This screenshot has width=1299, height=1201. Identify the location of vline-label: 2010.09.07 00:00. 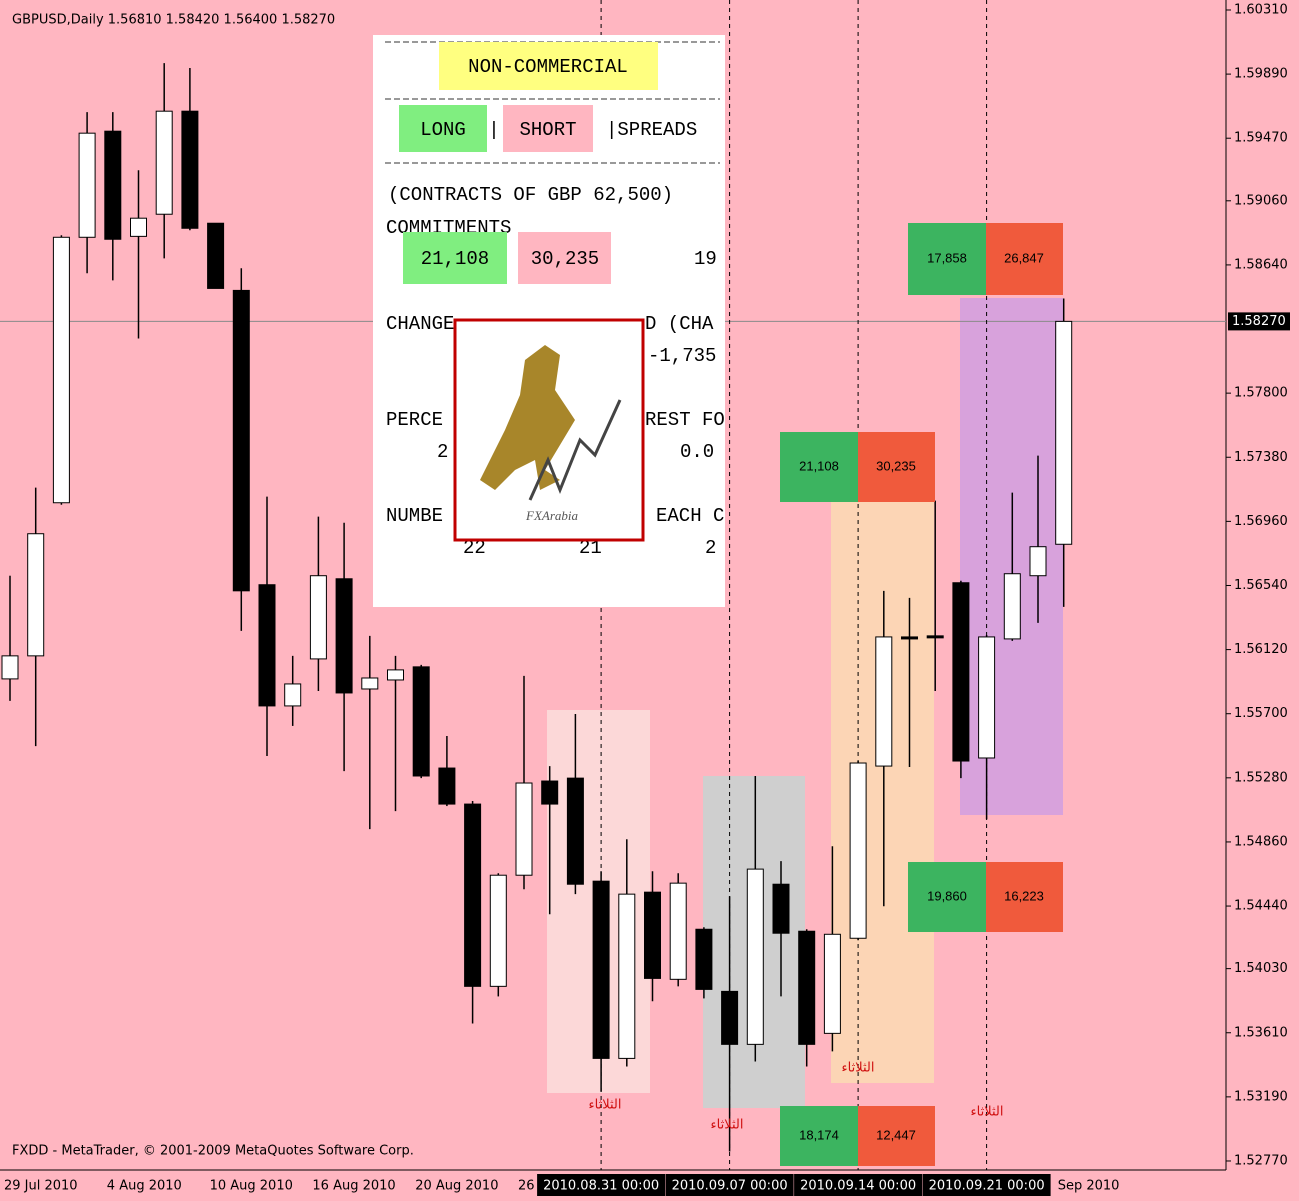
(730, 1186).